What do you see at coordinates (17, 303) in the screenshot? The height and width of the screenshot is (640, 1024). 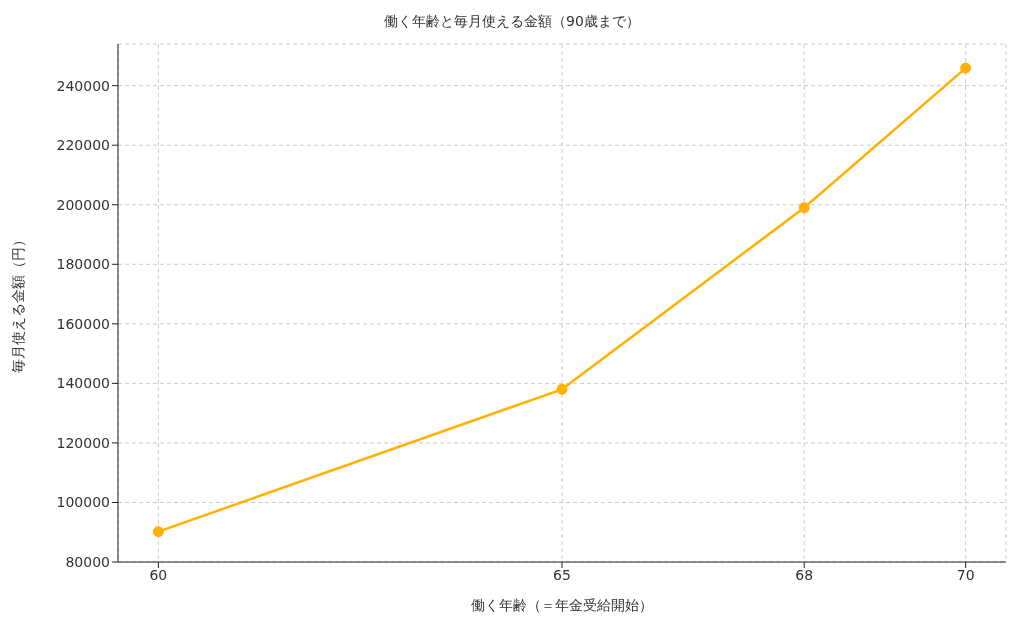 I see `y-axis-title: 毎月使える金額（円）` at bounding box center [17, 303].